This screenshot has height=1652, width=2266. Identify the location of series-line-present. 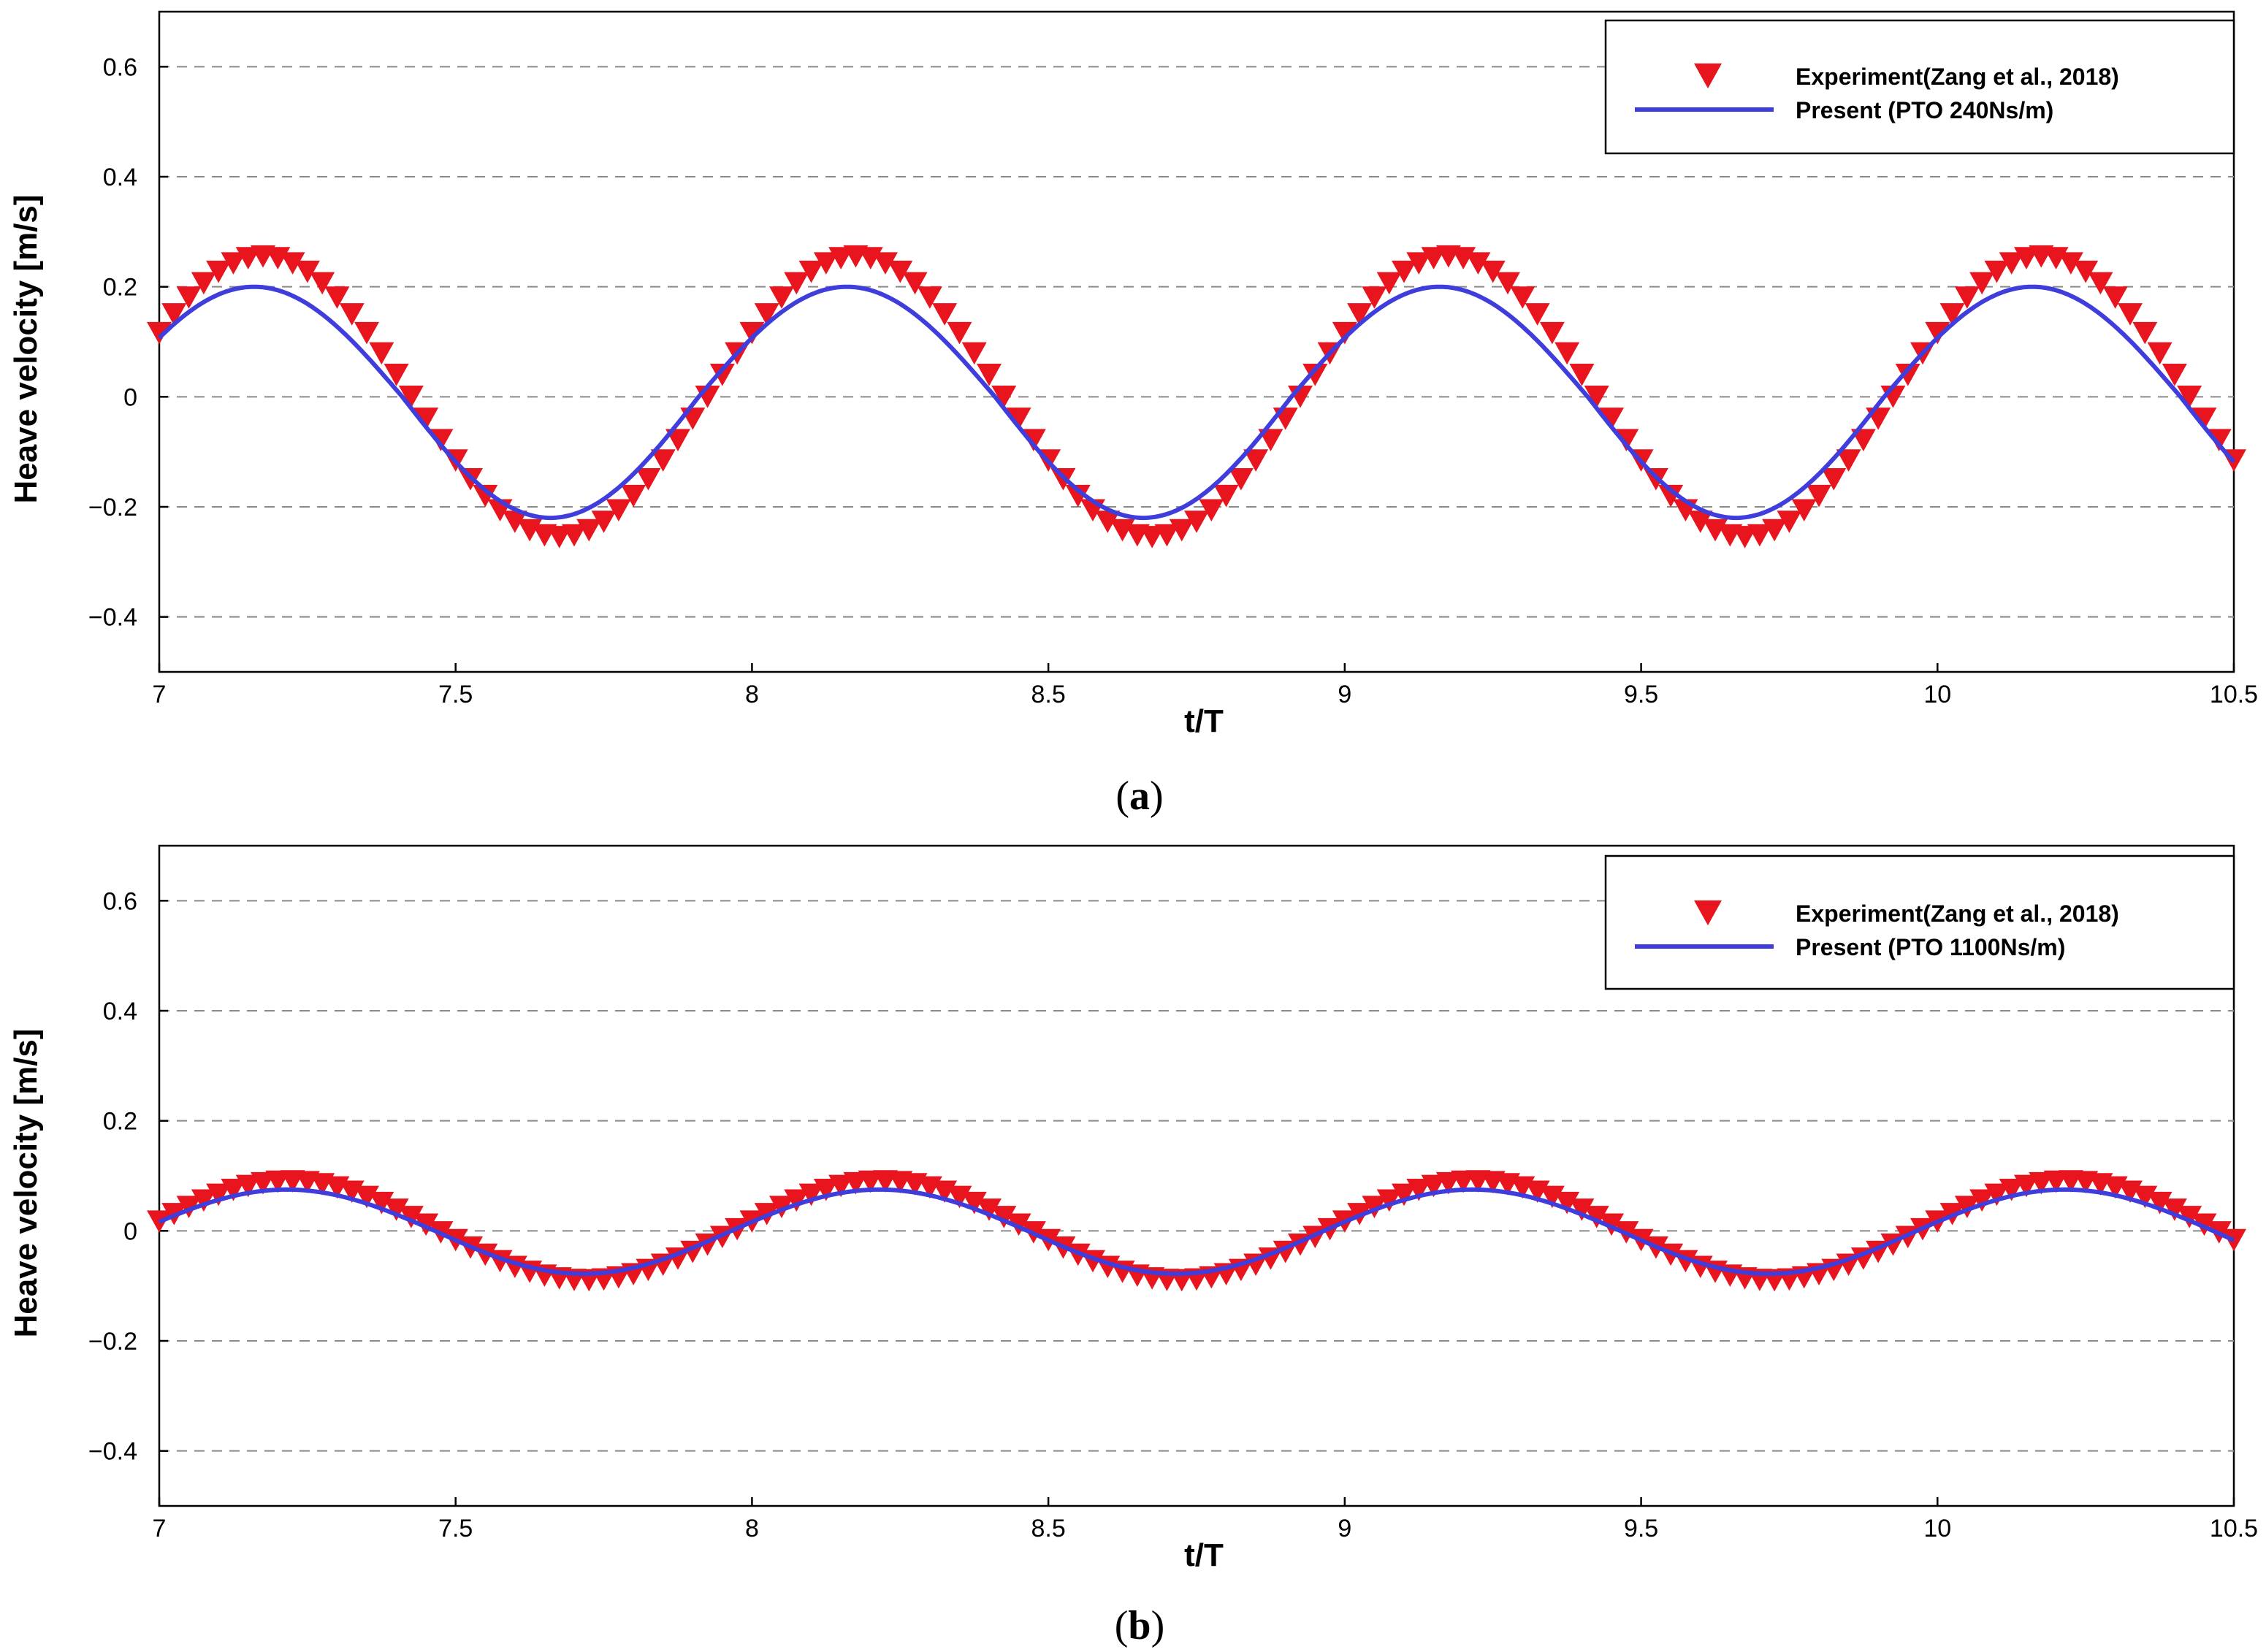
(1197, 402).